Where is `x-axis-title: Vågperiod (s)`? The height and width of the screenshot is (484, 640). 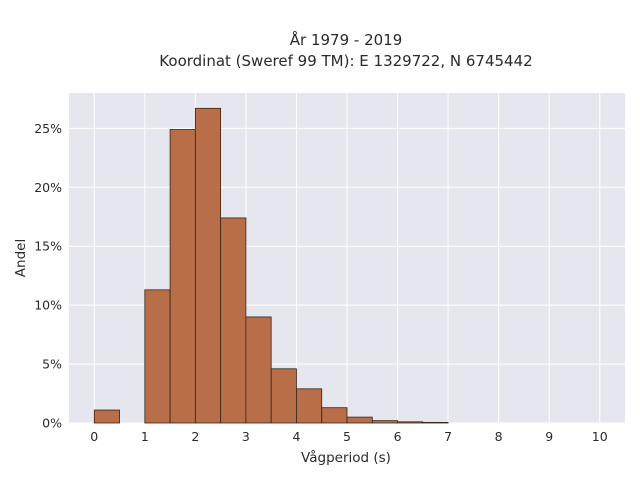
x-axis-title: Vågperiod (s) is located at coordinates (346, 457).